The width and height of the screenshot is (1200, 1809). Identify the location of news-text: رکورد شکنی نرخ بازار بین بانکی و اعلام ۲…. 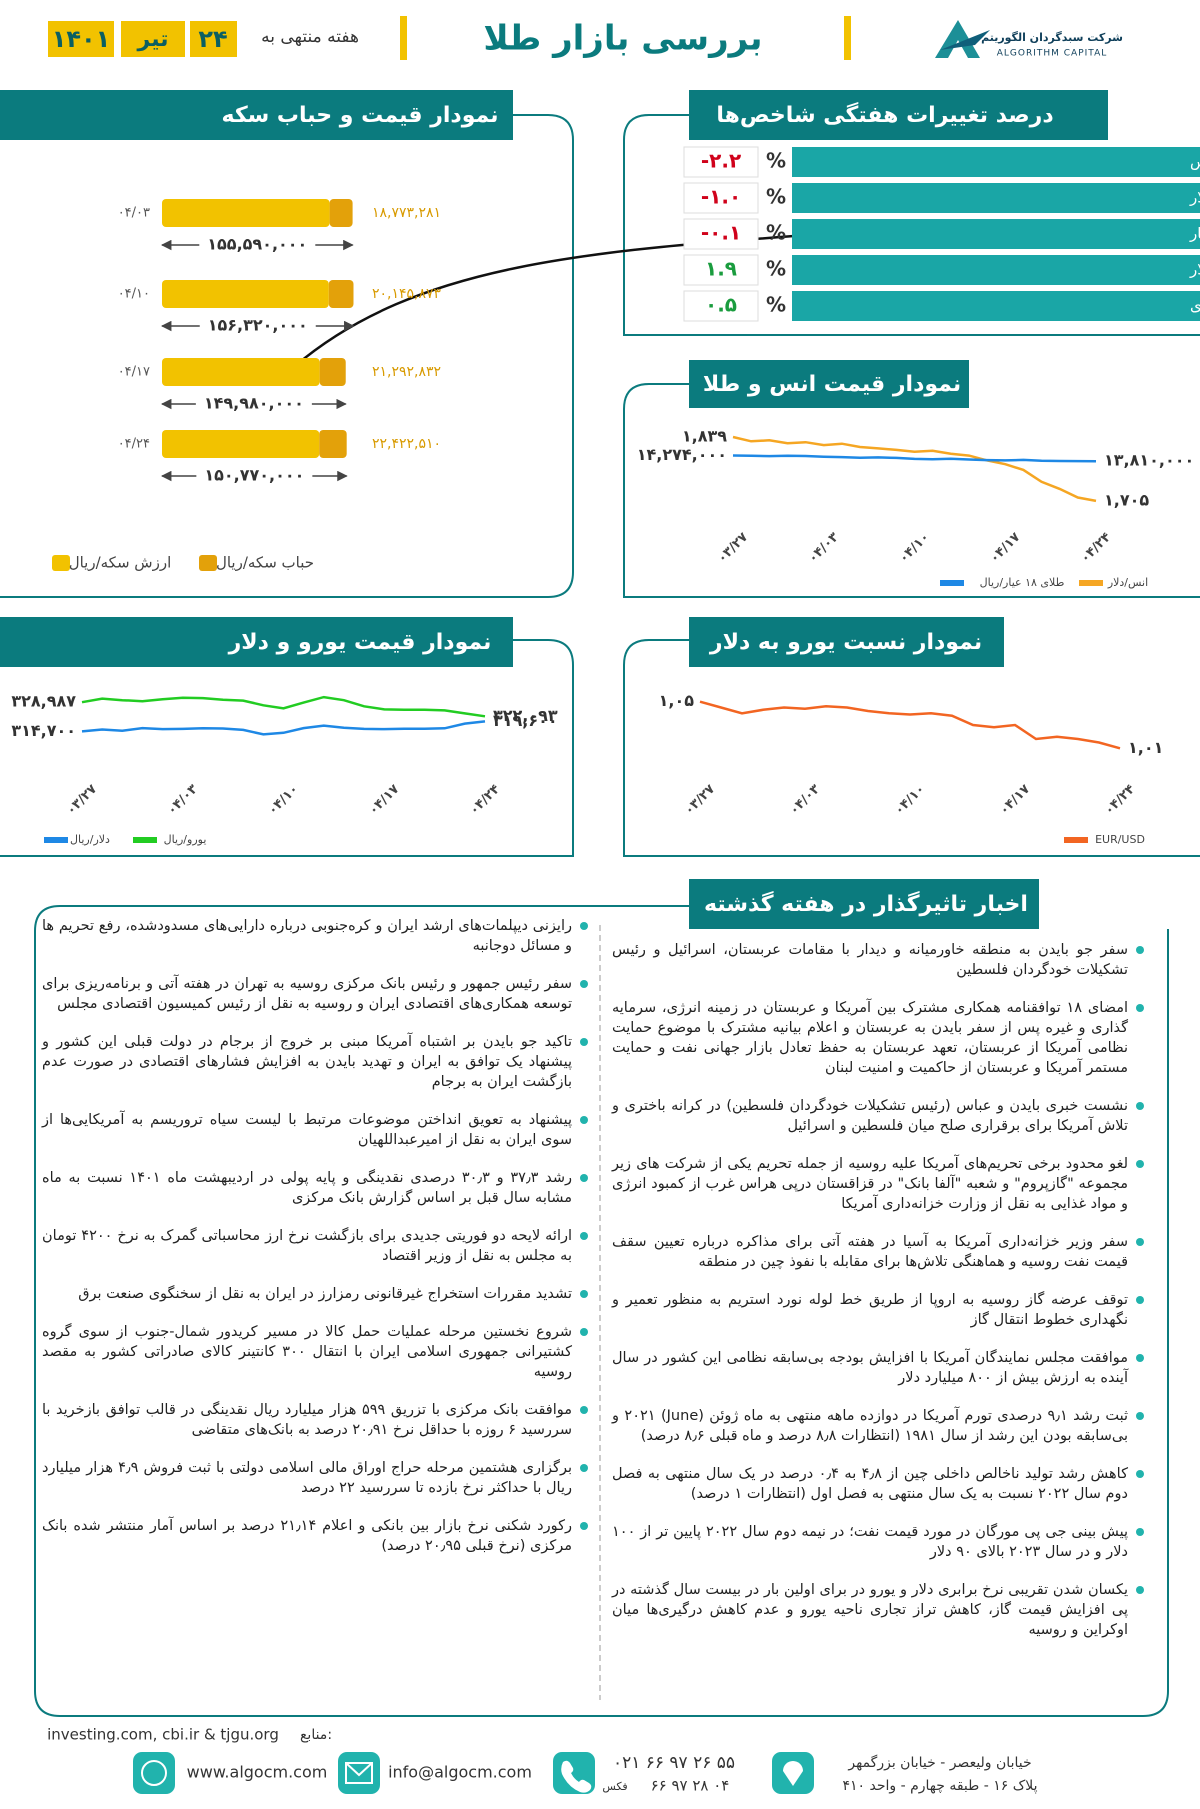
(307, 1536).